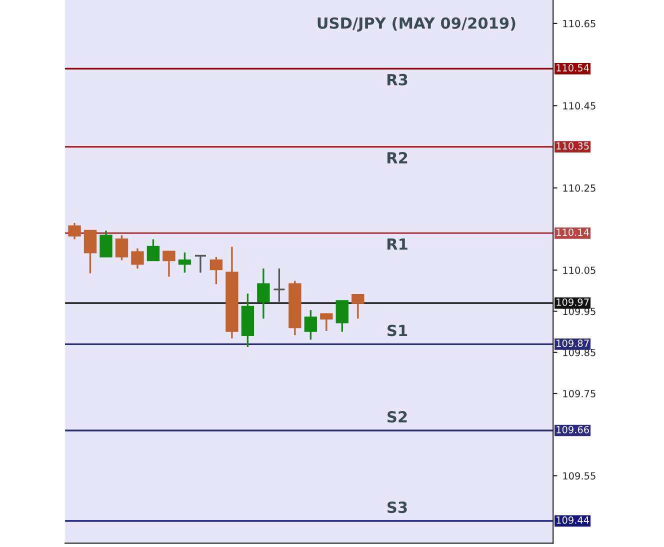 Image resolution: width=664 pixels, height=547 pixels. I want to click on annotation: 109.97, so click(572, 302).